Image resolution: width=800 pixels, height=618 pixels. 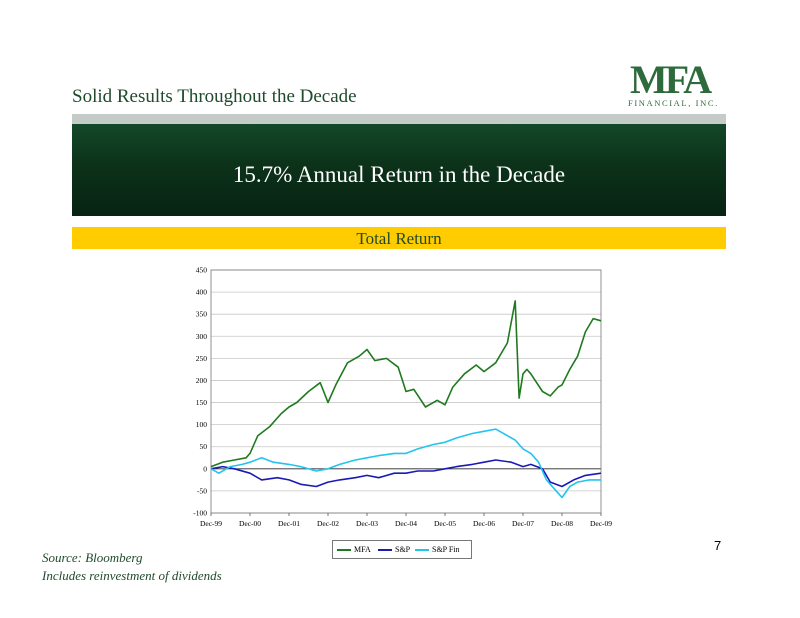 I want to click on x-tick-label: Dec-99, so click(x=211, y=523).